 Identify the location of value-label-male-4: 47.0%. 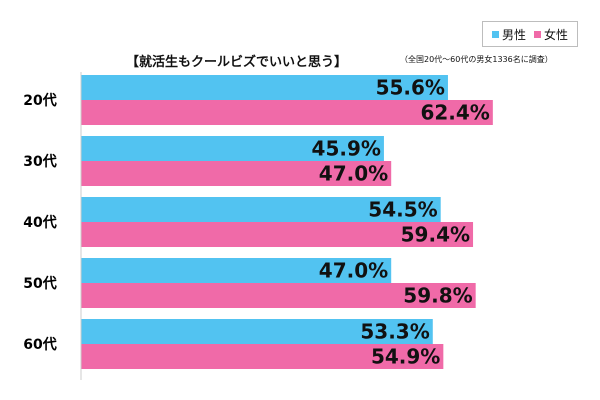
(353, 271).